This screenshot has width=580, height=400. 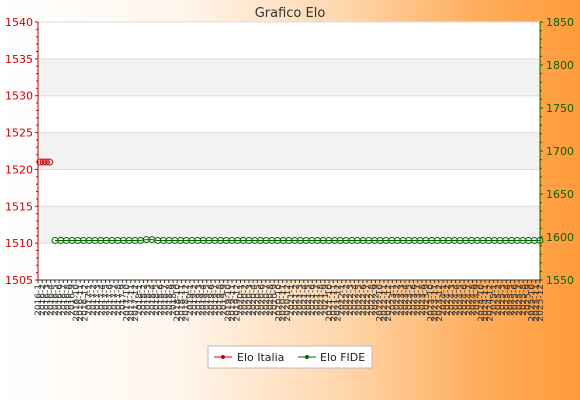 I want to click on x-tick-label: 2023-6, so click(x=414, y=300).